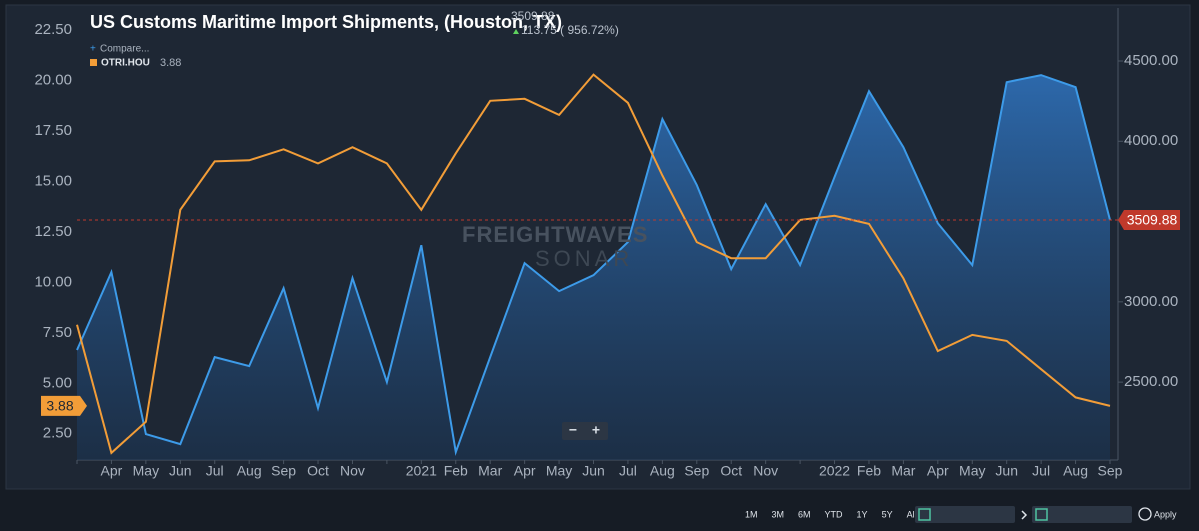  What do you see at coordinates (887, 514) in the screenshot?
I see `range-button: 5Y` at bounding box center [887, 514].